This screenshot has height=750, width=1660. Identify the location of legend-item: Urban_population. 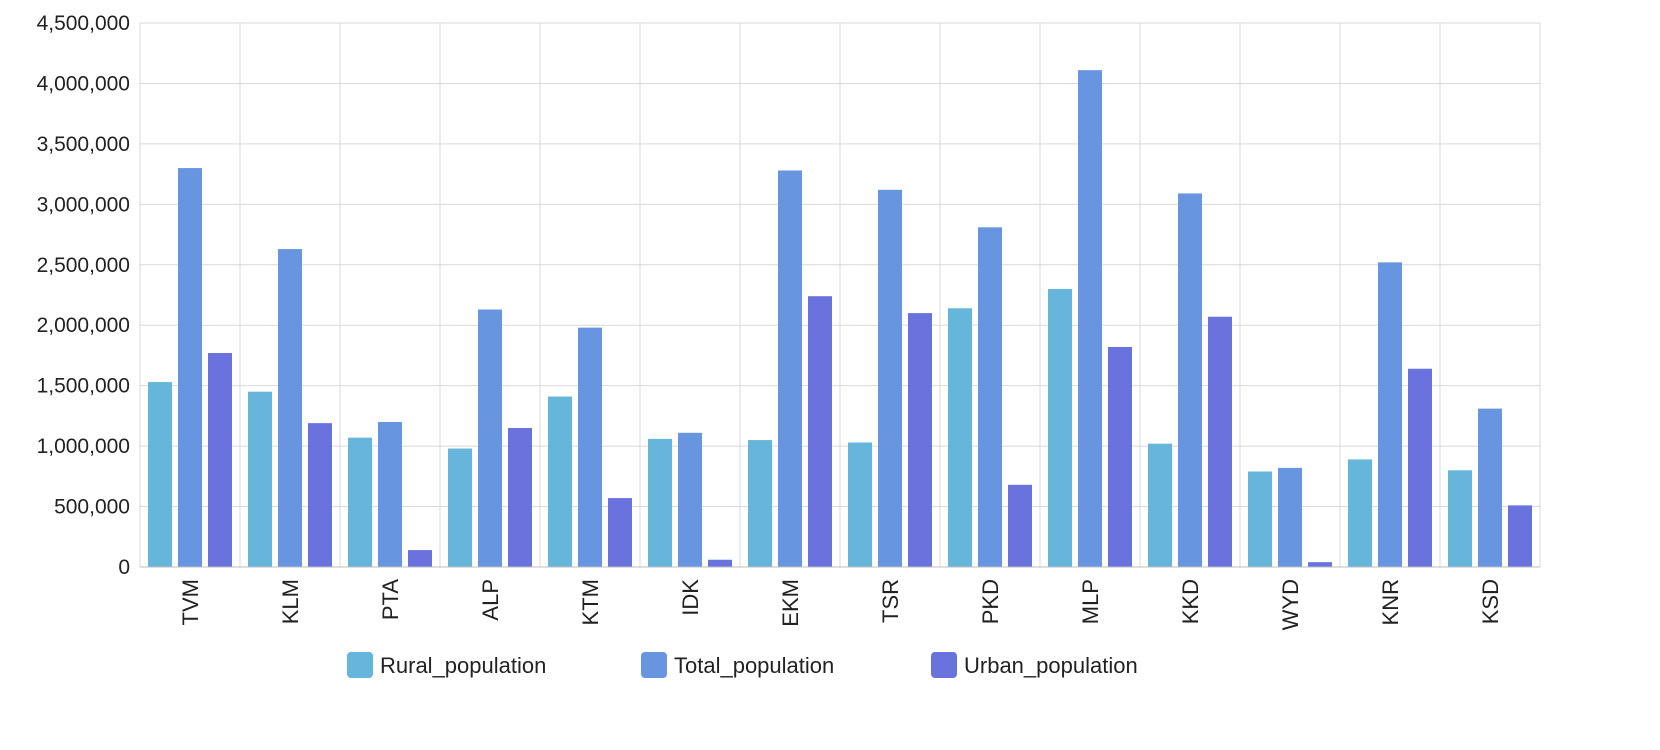
(1034, 665).